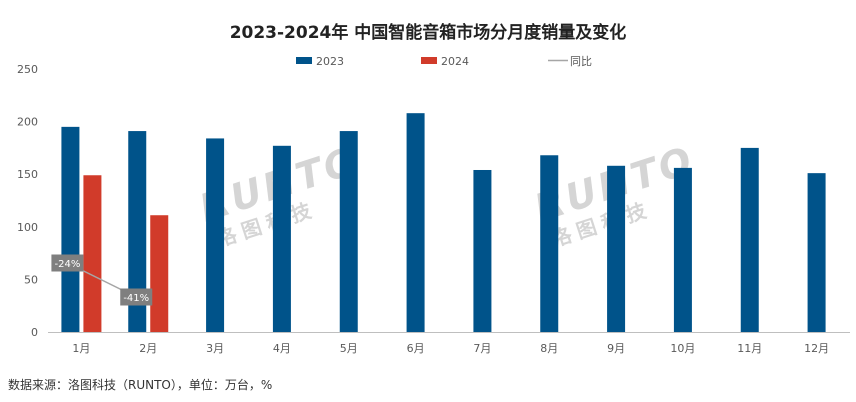 This screenshot has width=856, height=402. I want to click on legend-label-2023: 2023, so click(330, 61).